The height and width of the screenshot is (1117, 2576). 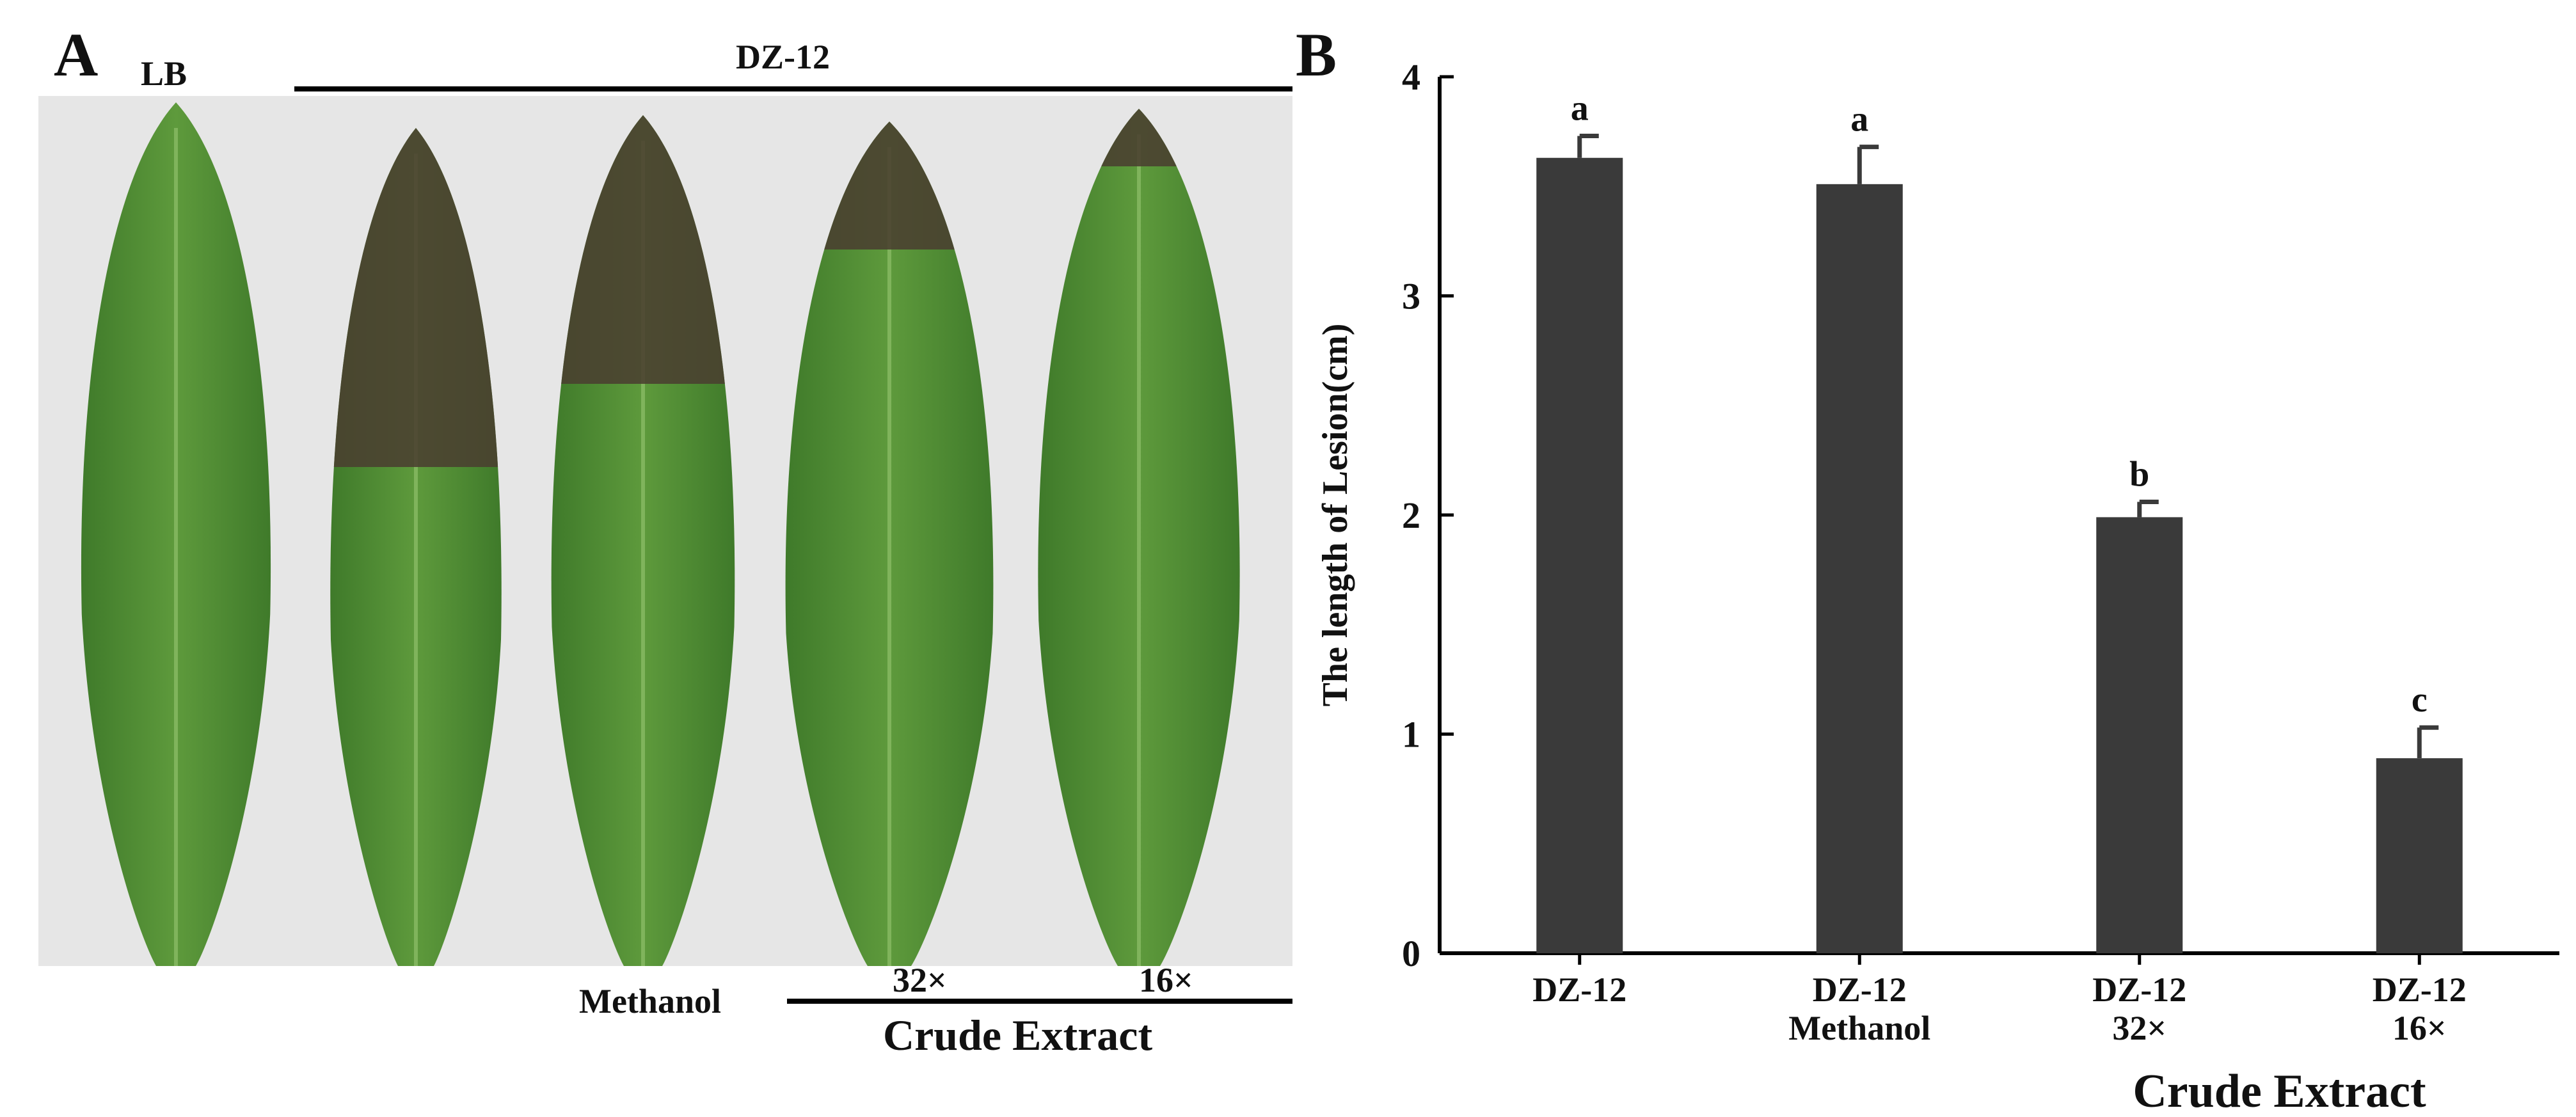 What do you see at coordinates (1317, 54) in the screenshot?
I see `panel-b-letter: B` at bounding box center [1317, 54].